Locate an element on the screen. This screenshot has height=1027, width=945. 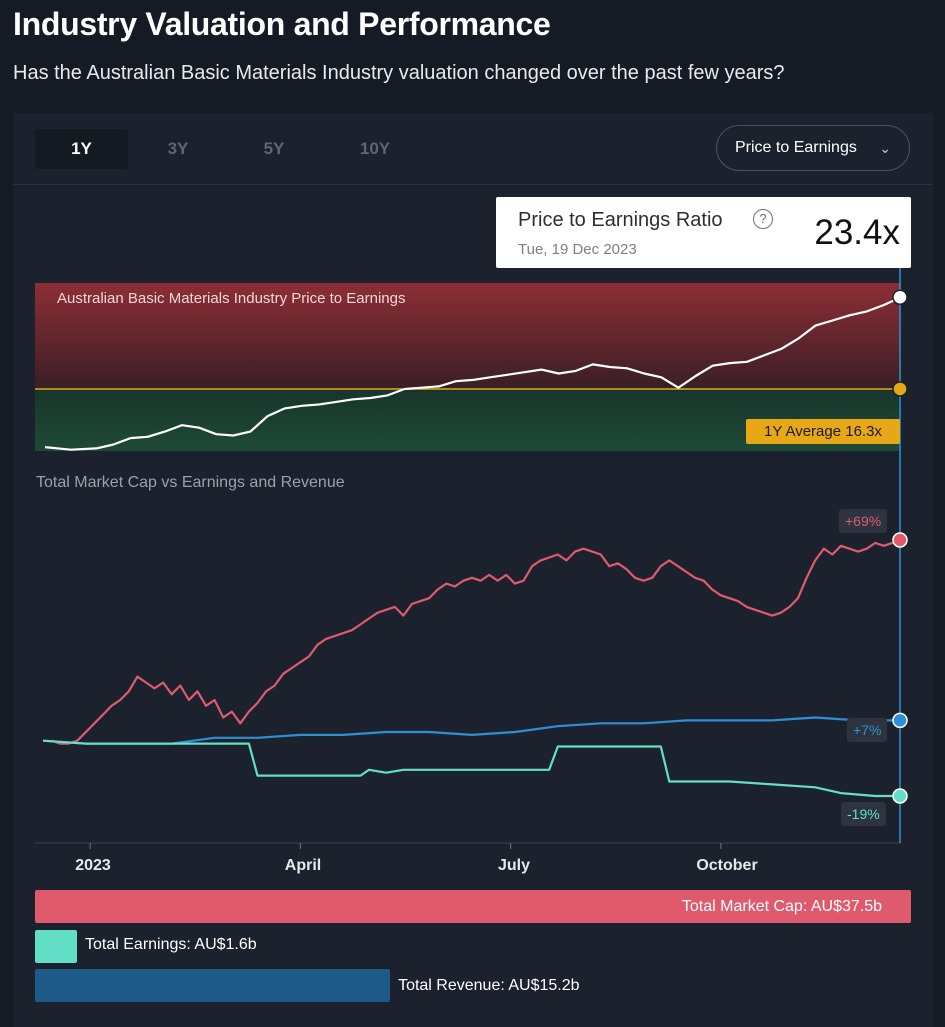
tab-3y: 3Y is located at coordinates (178, 148).